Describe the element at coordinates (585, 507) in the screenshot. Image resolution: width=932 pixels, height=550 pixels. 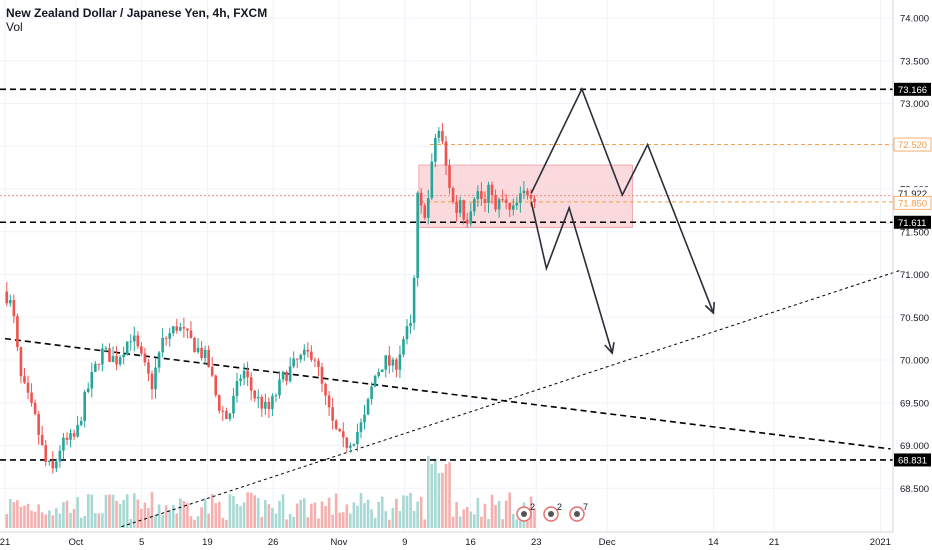
I see `event-marker-count: 7` at that location.